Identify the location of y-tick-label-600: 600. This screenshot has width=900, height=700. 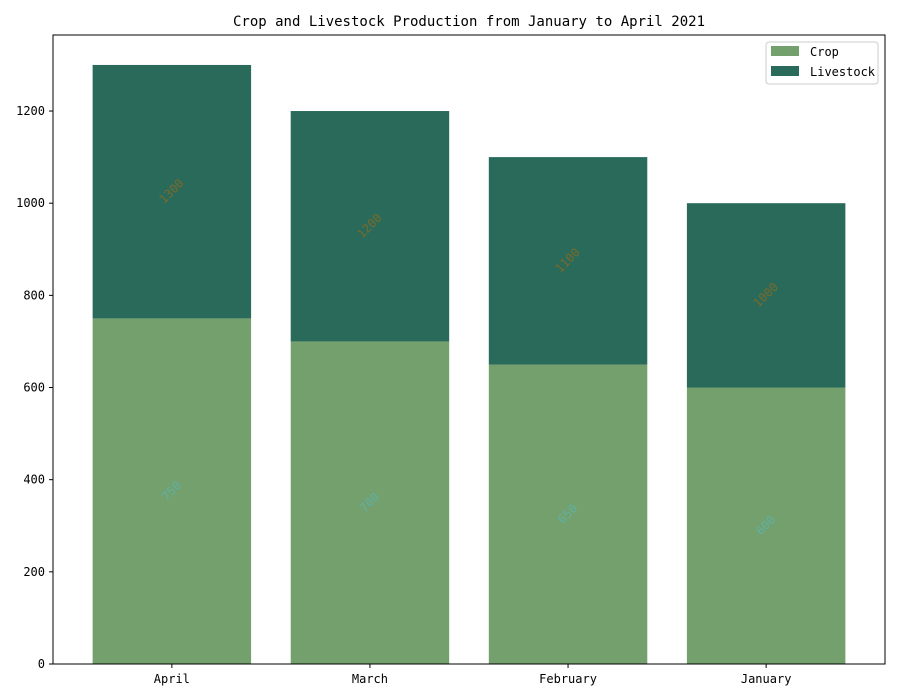
(34, 388).